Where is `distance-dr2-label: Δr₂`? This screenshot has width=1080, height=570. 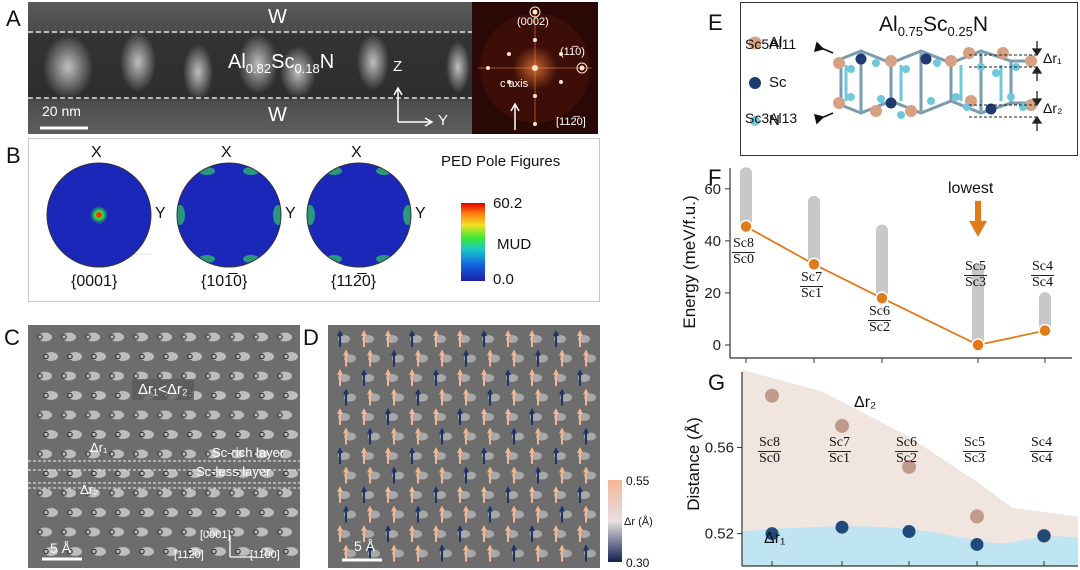
distance-dr2-label: Δr₂ is located at coordinates (865, 402).